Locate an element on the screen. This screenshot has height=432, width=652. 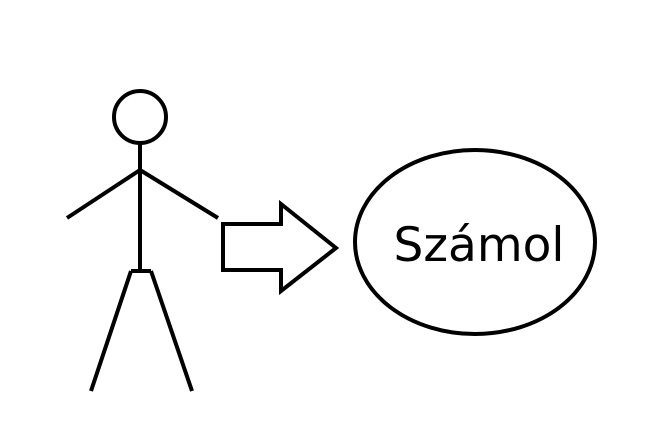
actor-left-leg is located at coordinates (111, 331).